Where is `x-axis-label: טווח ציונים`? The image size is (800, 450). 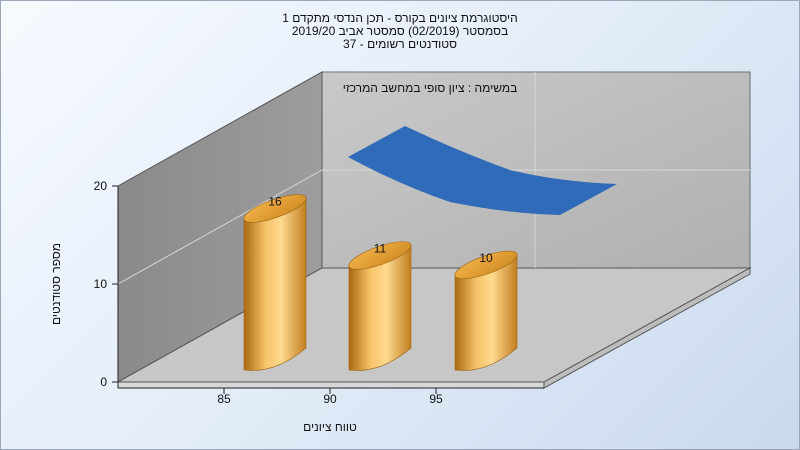 x-axis-label: טווח ציונים is located at coordinates (330, 427).